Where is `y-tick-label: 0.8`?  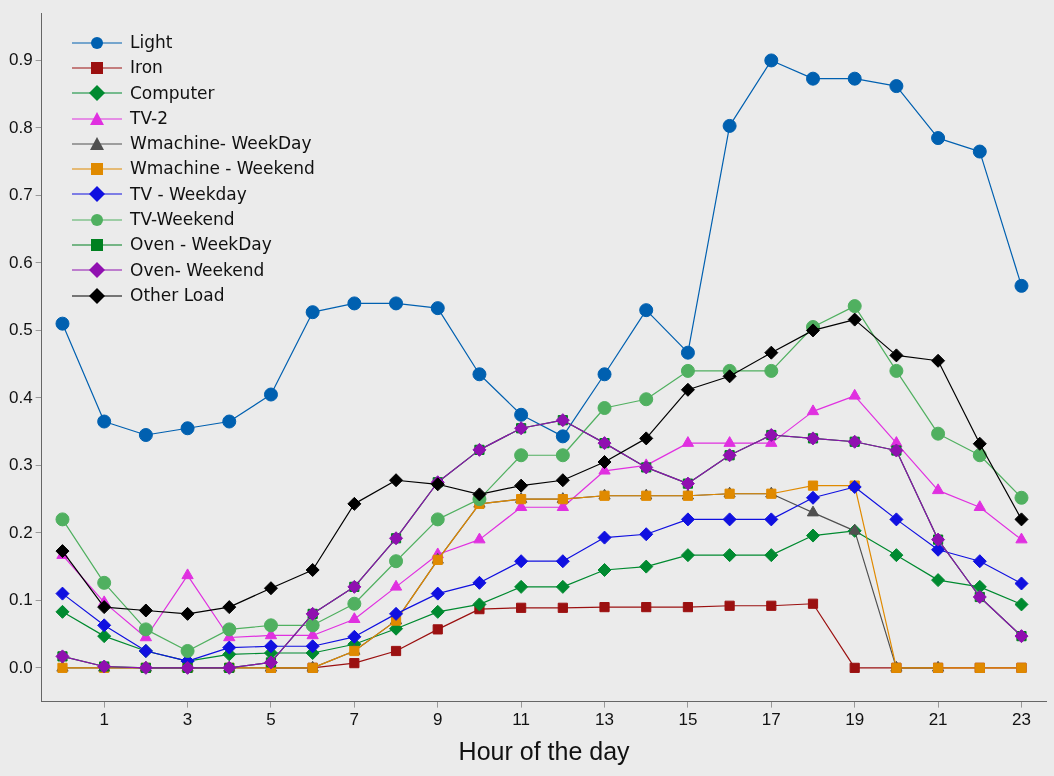 y-tick-label: 0.8 is located at coordinates (20, 127).